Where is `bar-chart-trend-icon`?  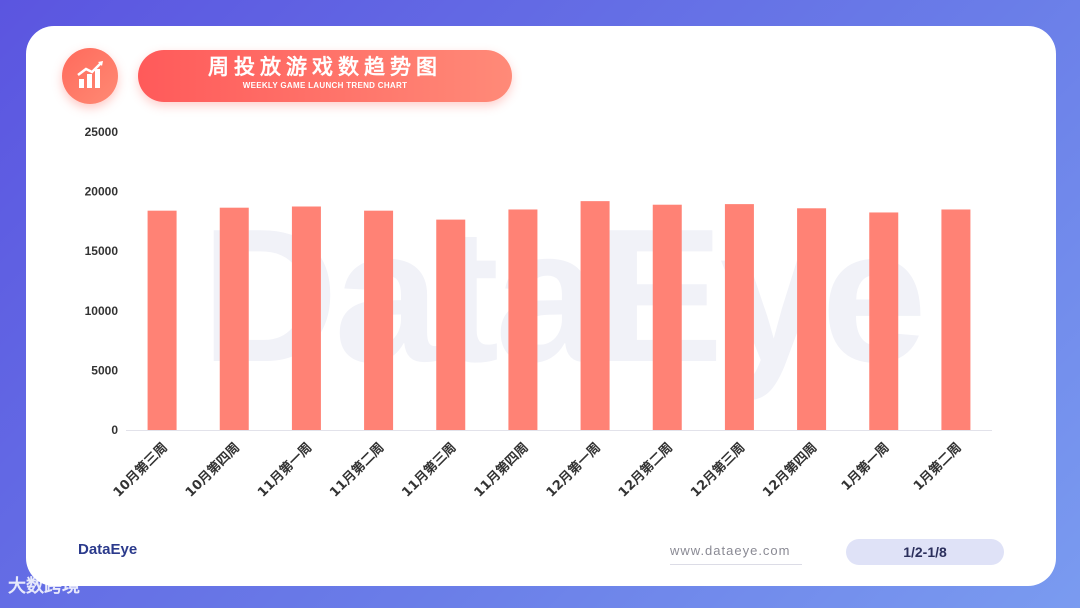
bar-chart-trend-icon is located at coordinates (90, 76).